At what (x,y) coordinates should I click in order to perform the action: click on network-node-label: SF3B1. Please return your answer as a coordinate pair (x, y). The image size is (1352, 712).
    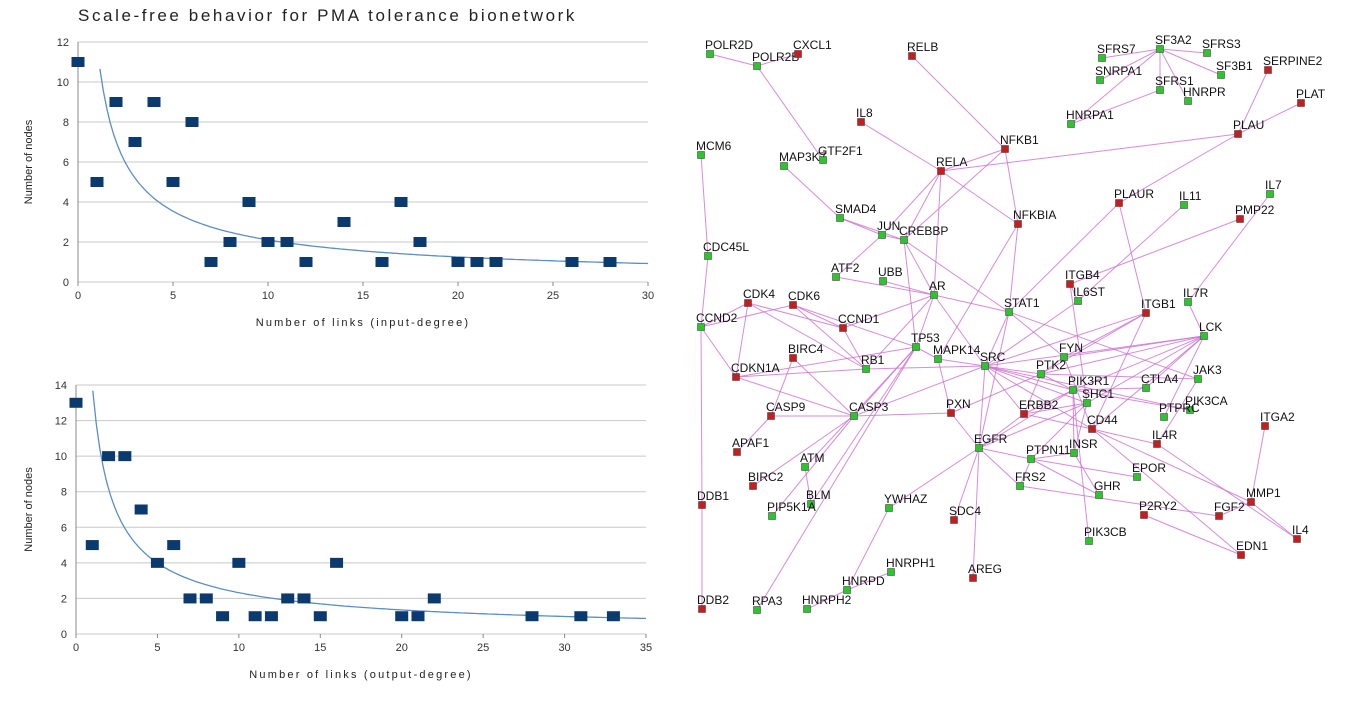
    Looking at the image, I should click on (1234, 66).